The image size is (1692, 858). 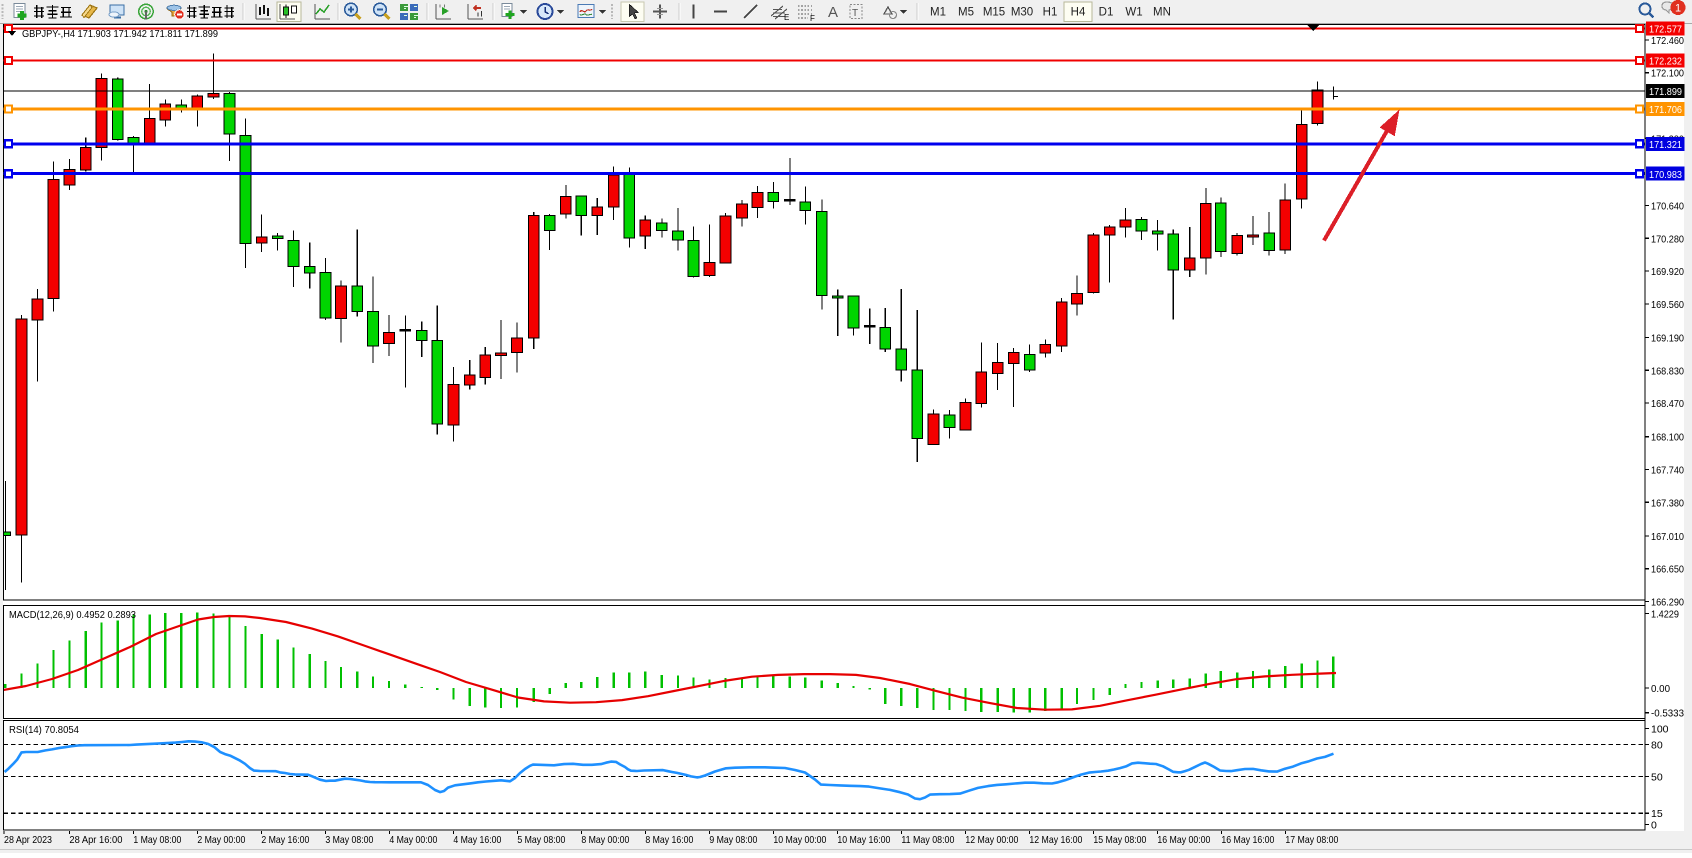 I want to click on svg-text: 16 May 16:00, so click(x=1247, y=840).